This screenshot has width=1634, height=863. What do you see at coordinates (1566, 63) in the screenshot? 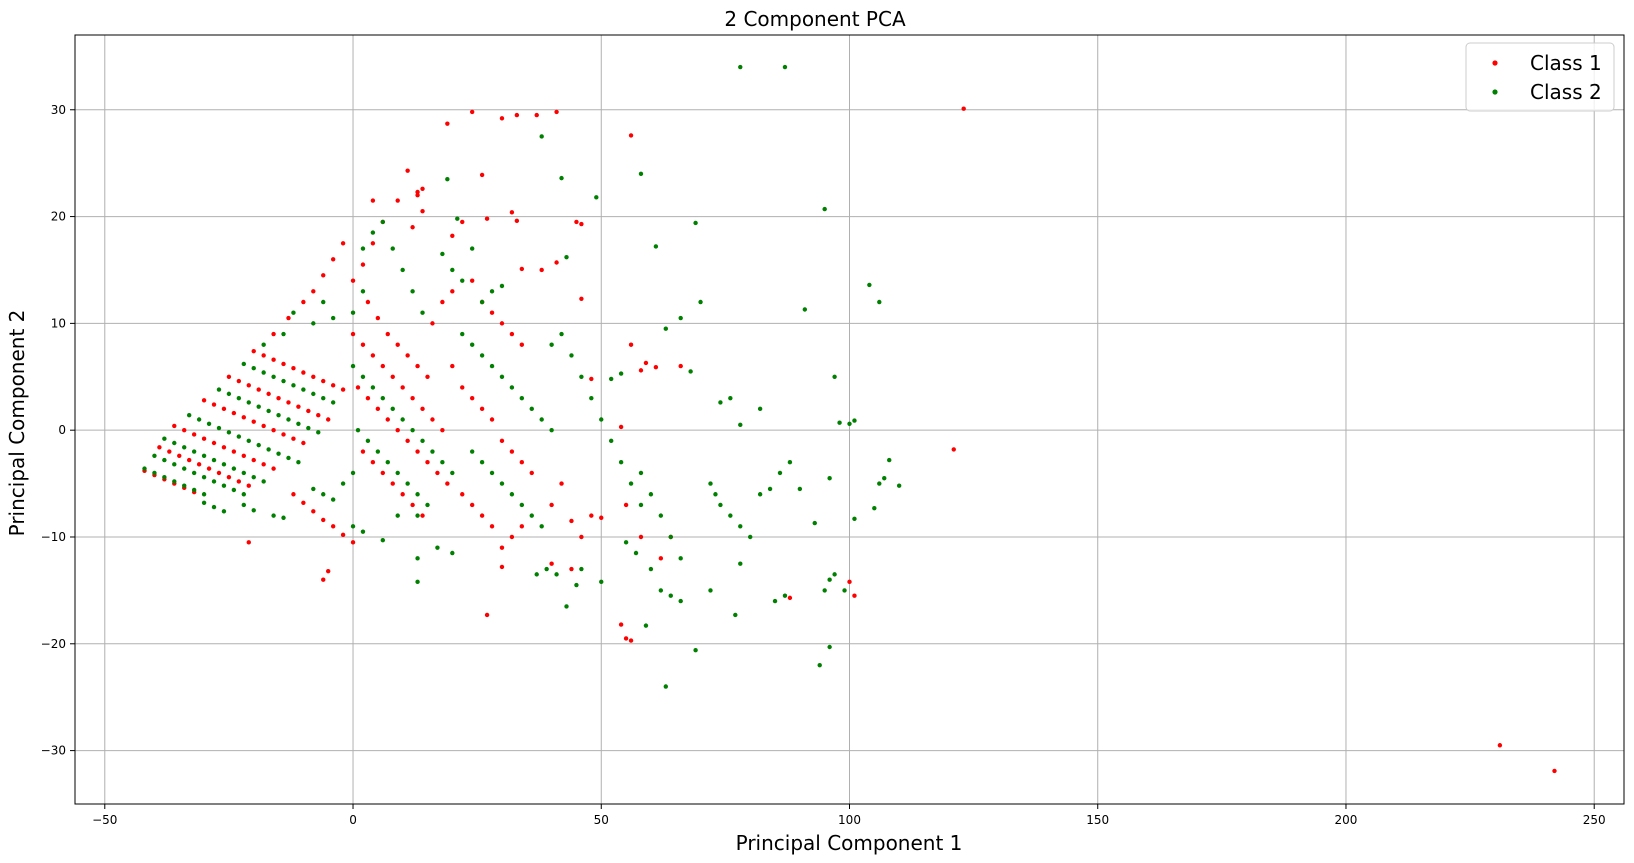
I see `legend-label-class-1: Class 1` at bounding box center [1566, 63].